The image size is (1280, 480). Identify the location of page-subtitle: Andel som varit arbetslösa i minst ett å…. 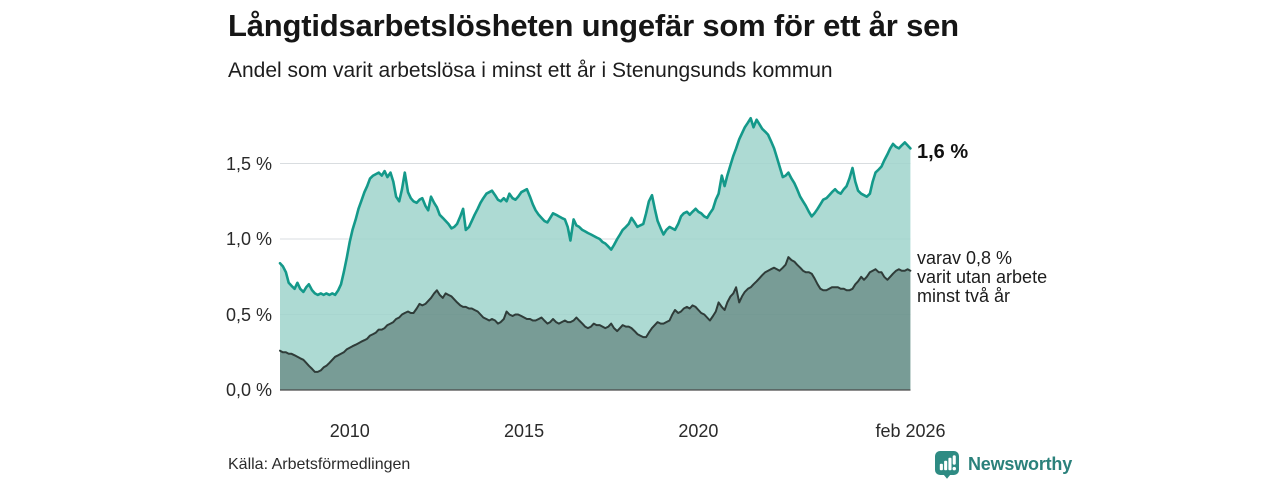
(530, 70).